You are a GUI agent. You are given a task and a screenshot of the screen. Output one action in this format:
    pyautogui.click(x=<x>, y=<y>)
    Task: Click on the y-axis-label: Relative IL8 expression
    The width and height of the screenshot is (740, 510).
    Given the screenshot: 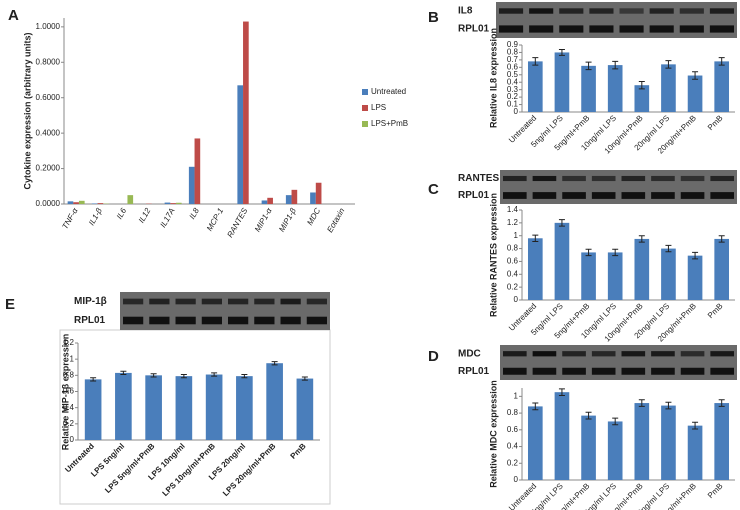 What is the action you would take?
    pyautogui.click(x=493, y=78)
    